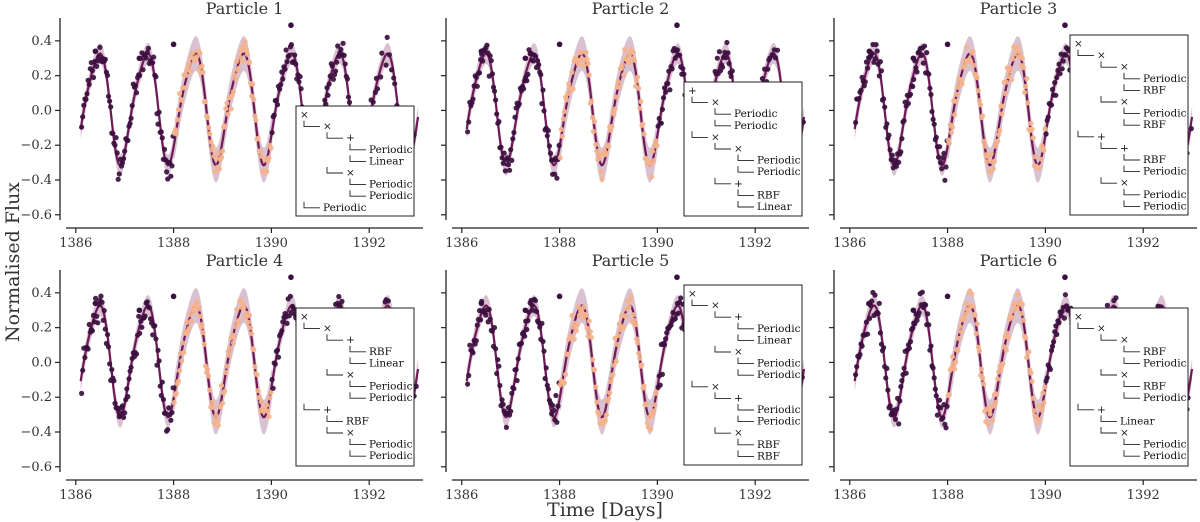 The height and width of the screenshot is (522, 1200). What do you see at coordinates (41, 41) in the screenshot?
I see `y-tick-label: 0.4` at bounding box center [41, 41].